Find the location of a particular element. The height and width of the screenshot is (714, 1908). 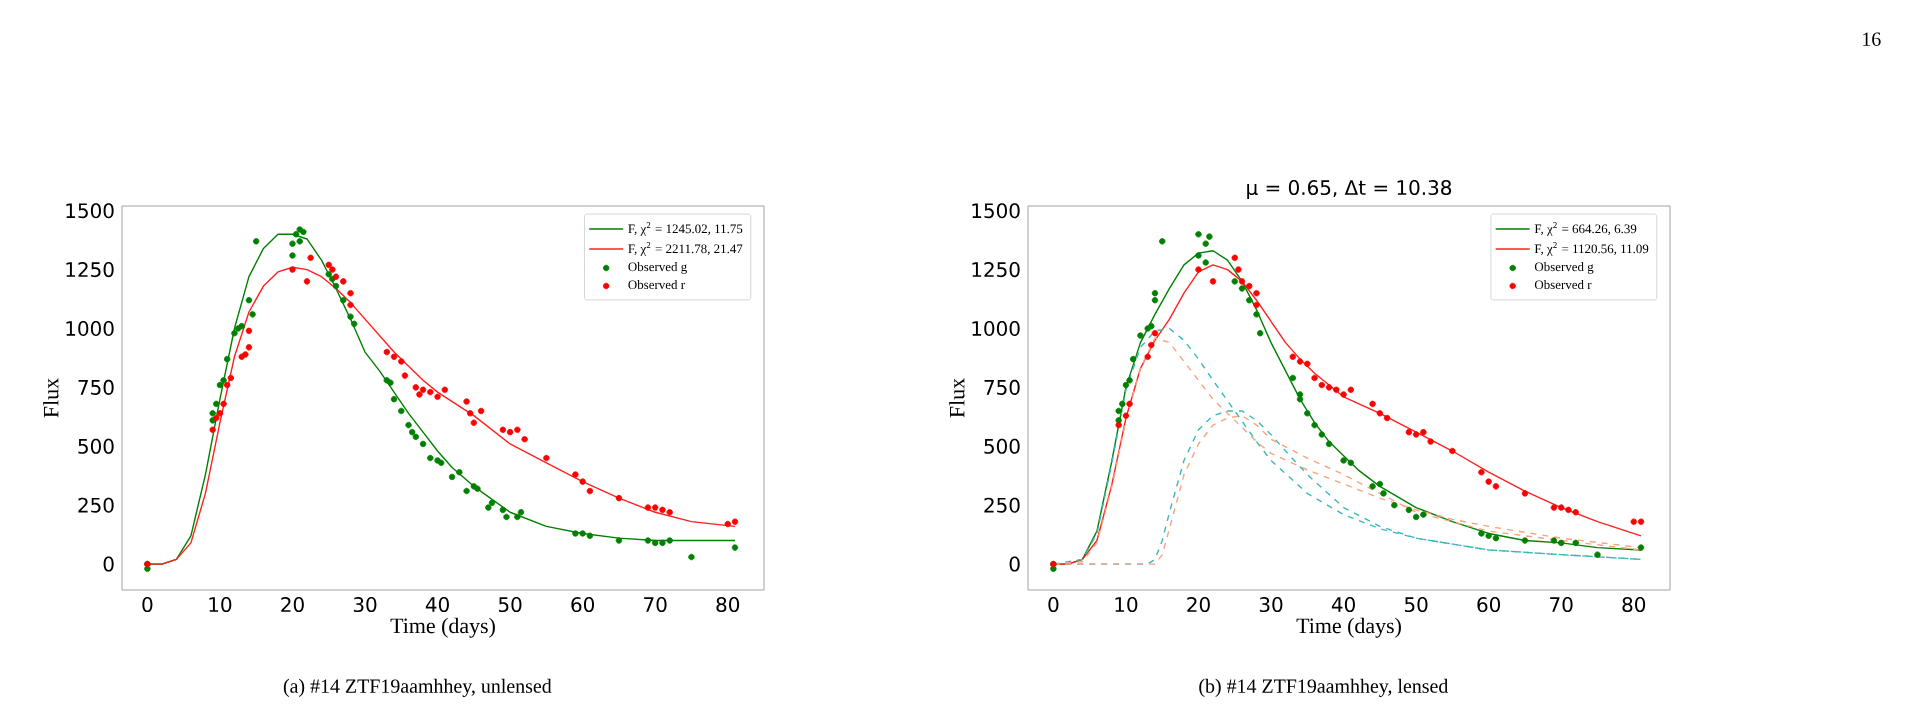

chart-title: μ = 0.65, Δt = 10.38 is located at coordinates (1349, 189).